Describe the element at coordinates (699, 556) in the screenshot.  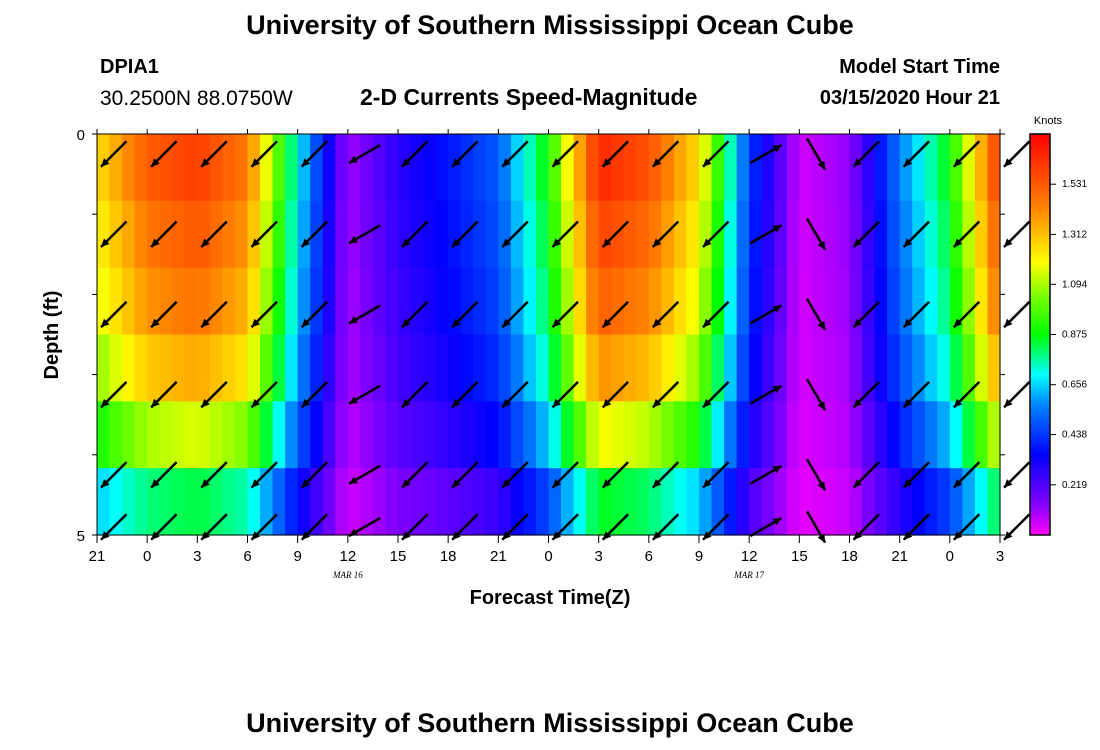
I see `x-tick-label: 9` at that location.